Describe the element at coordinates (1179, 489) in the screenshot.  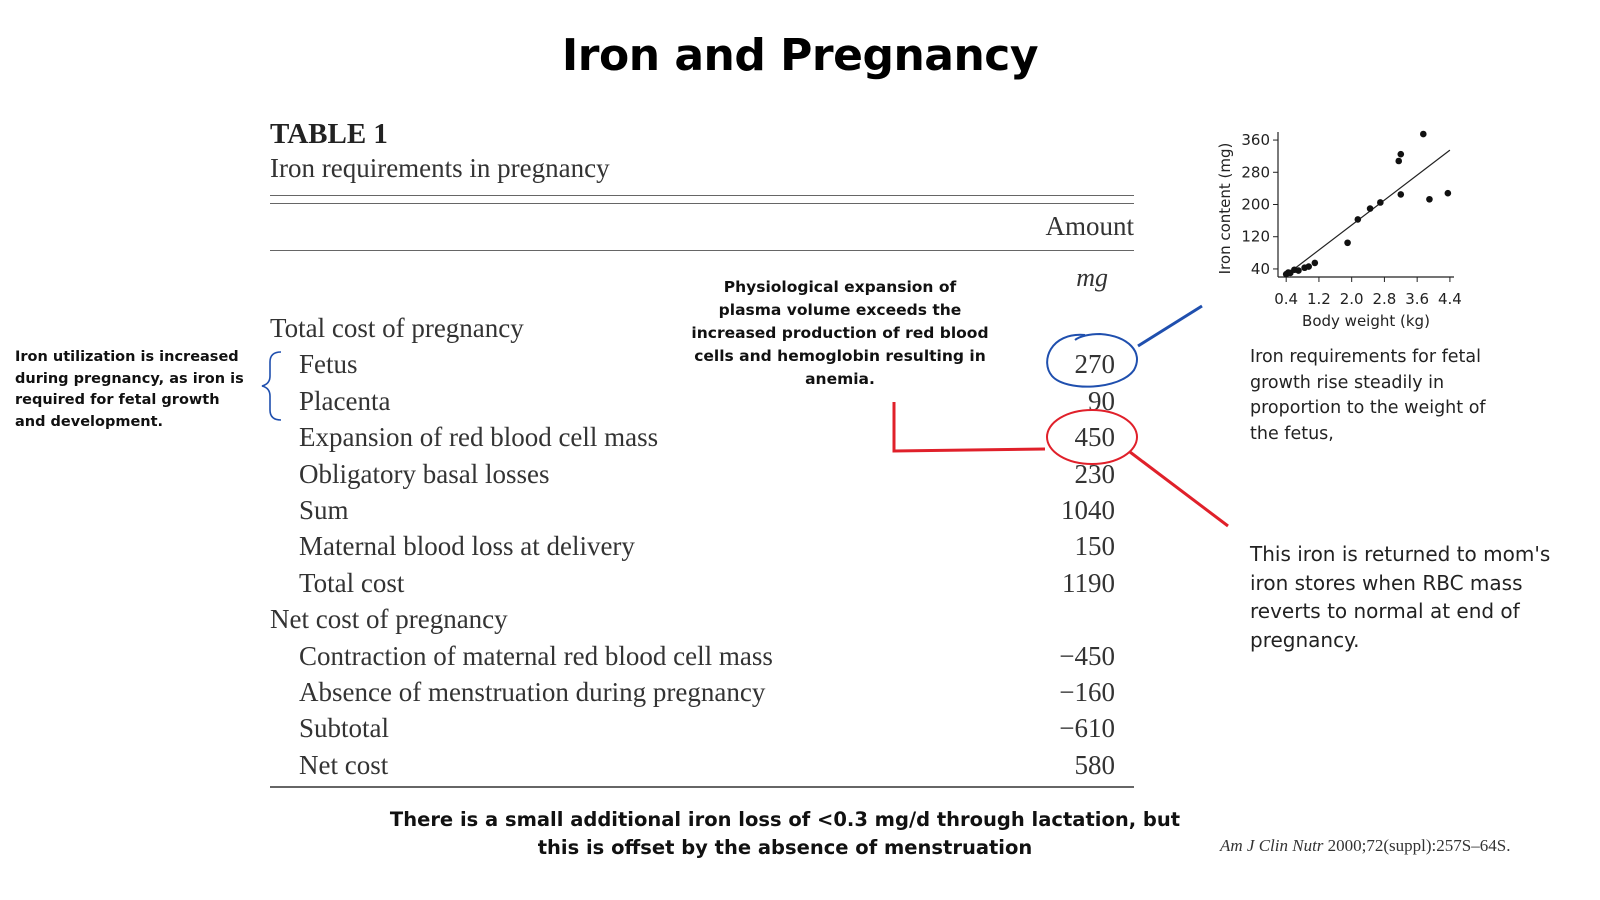
I see `red-pointer-line` at that location.